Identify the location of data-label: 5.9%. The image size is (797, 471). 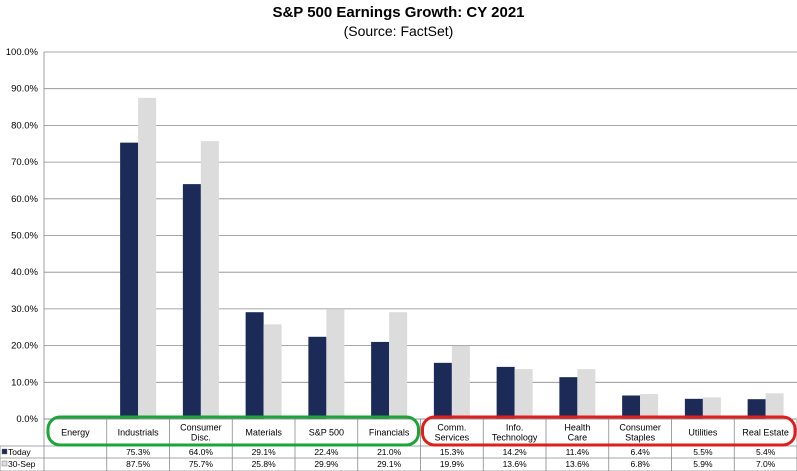
(703, 464).